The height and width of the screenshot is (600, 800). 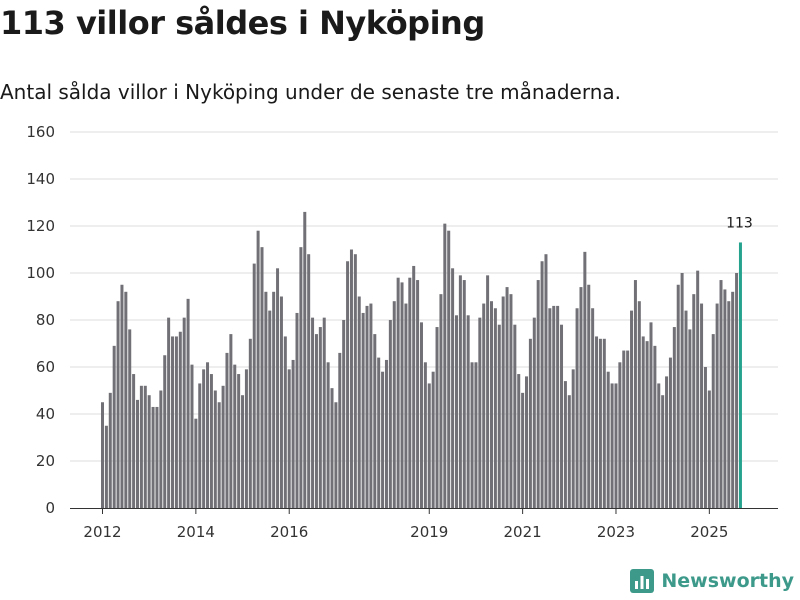 I want to click on y-axis-ticks: 0 20 40 60 80 100 120 140 160, so click(x=40, y=320).